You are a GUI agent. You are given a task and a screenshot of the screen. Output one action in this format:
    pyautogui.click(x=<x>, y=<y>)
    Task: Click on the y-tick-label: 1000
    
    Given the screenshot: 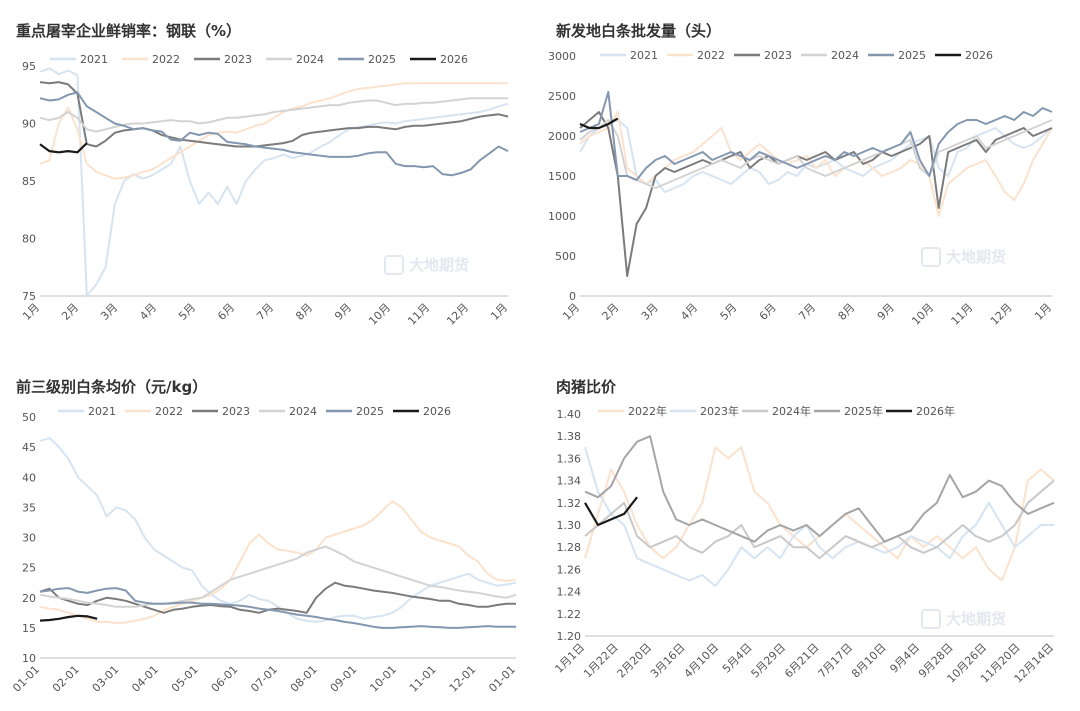 What is the action you would take?
    pyautogui.click(x=562, y=216)
    